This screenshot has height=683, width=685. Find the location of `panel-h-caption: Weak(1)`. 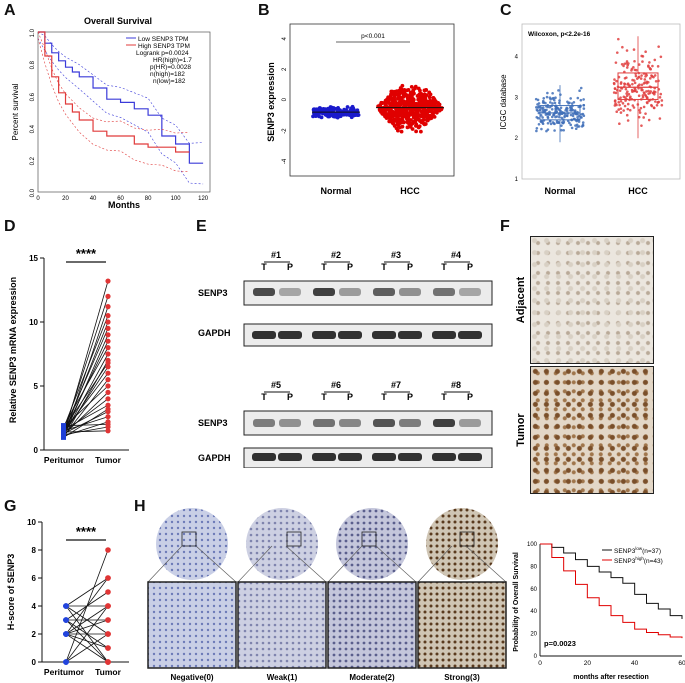

panel-h-caption: Weak(1) is located at coordinates (282, 677).